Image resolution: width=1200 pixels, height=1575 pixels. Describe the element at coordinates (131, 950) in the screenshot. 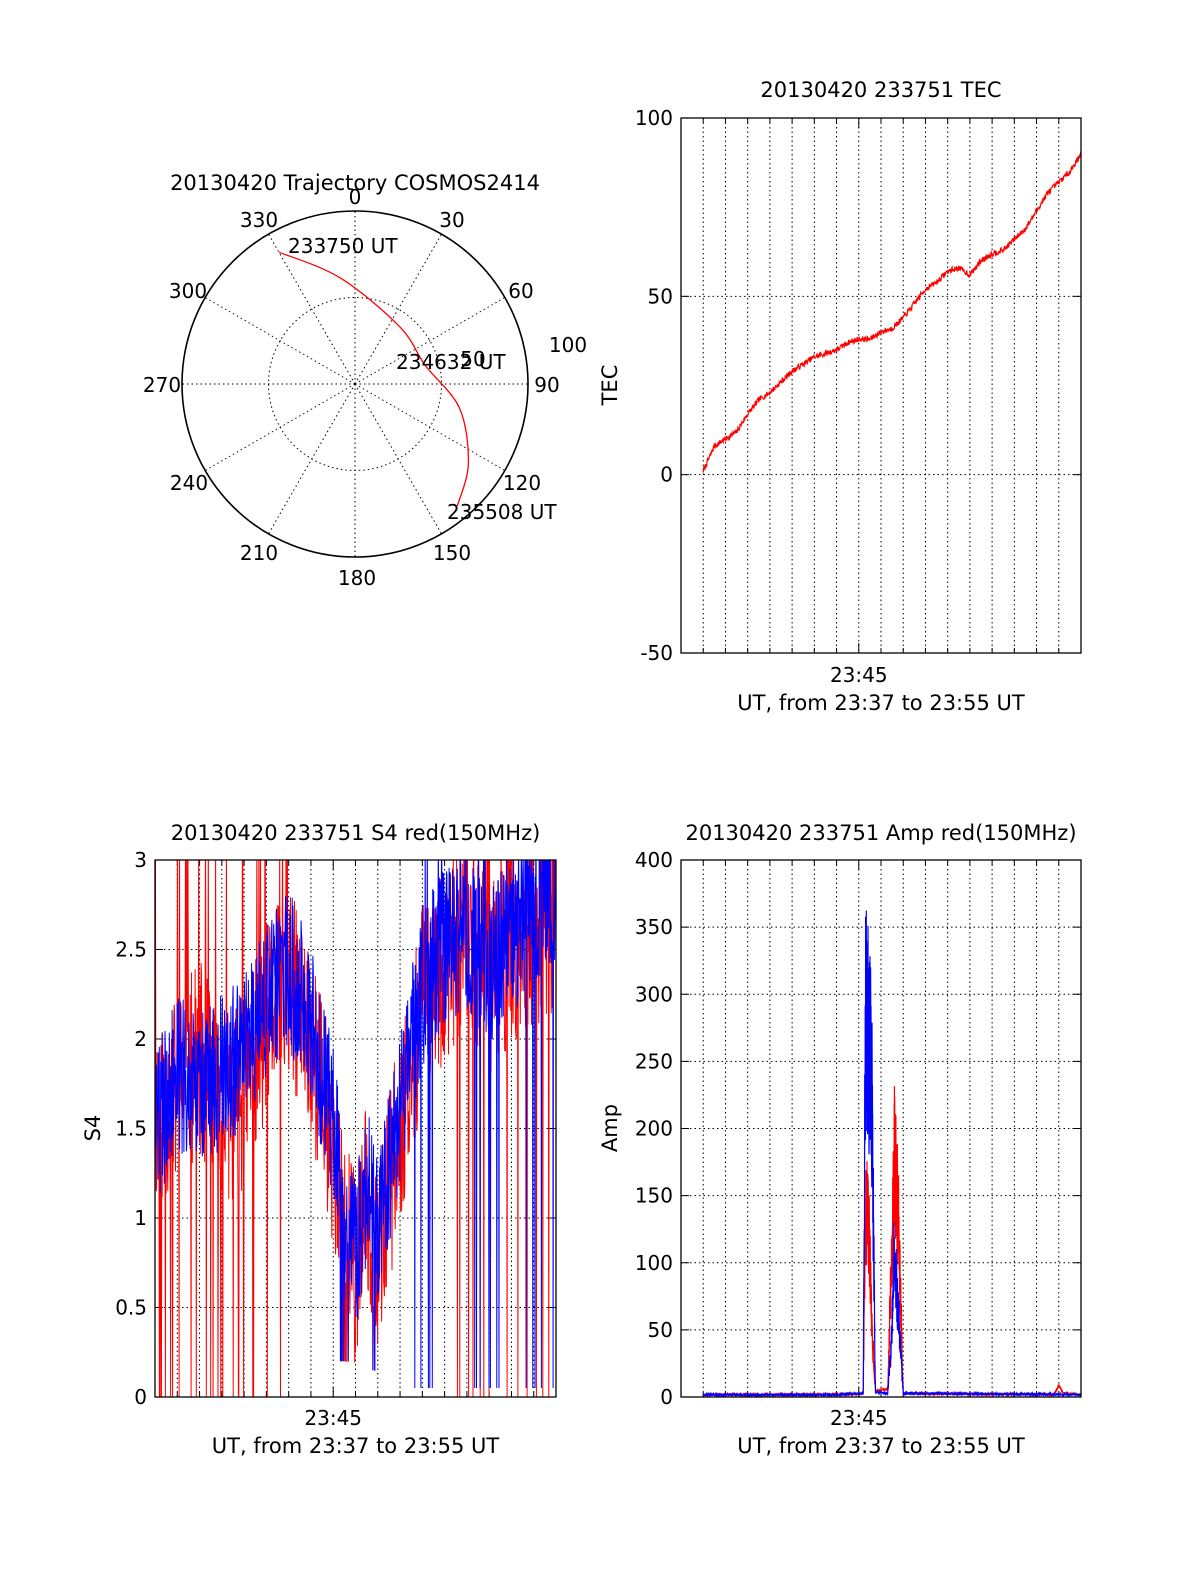

I see `y-tick-label: 2.5` at that location.